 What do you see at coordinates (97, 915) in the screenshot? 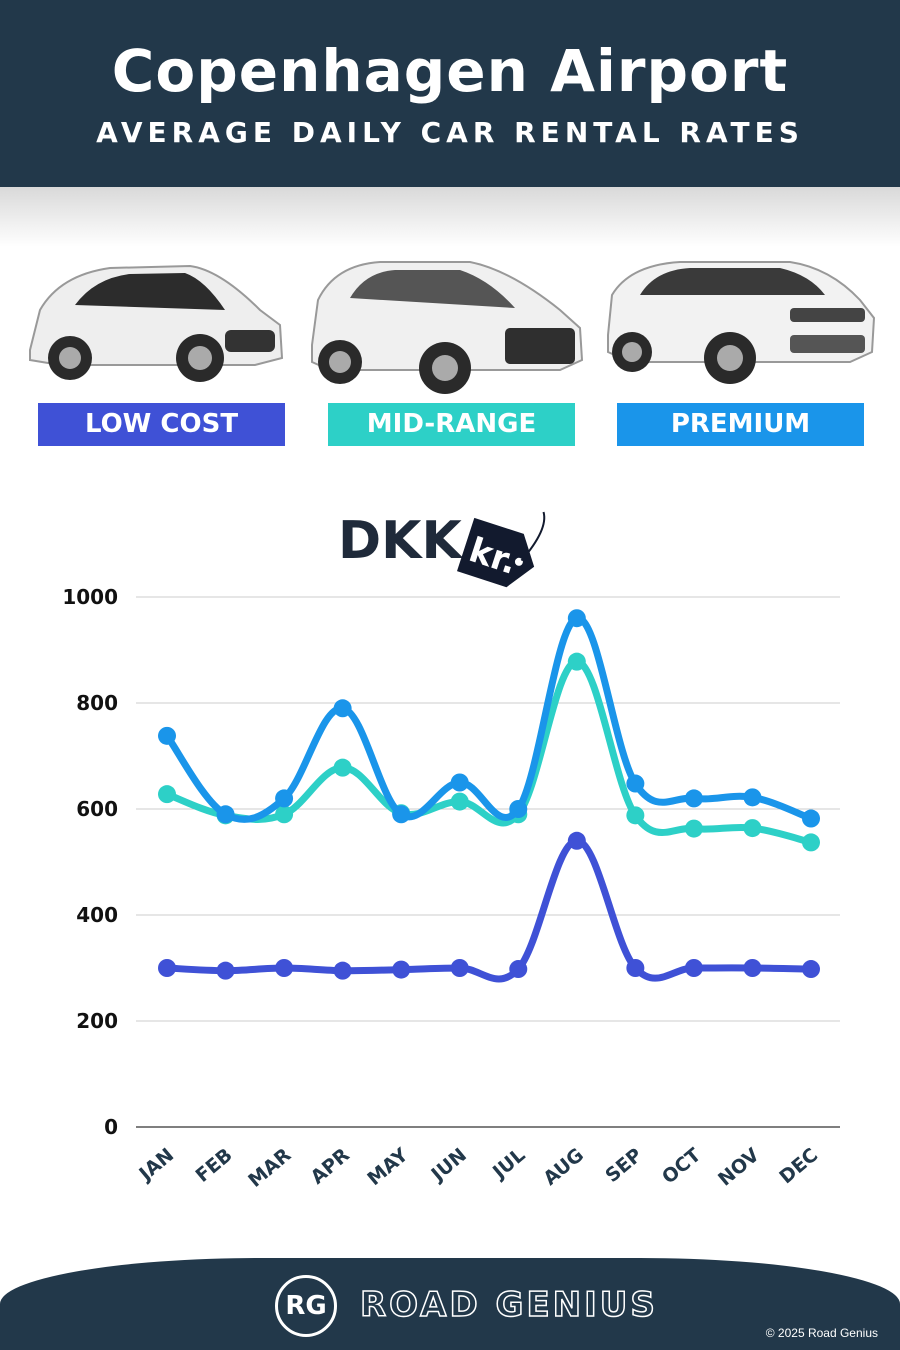
I see `y-tick-label: 400` at bounding box center [97, 915].